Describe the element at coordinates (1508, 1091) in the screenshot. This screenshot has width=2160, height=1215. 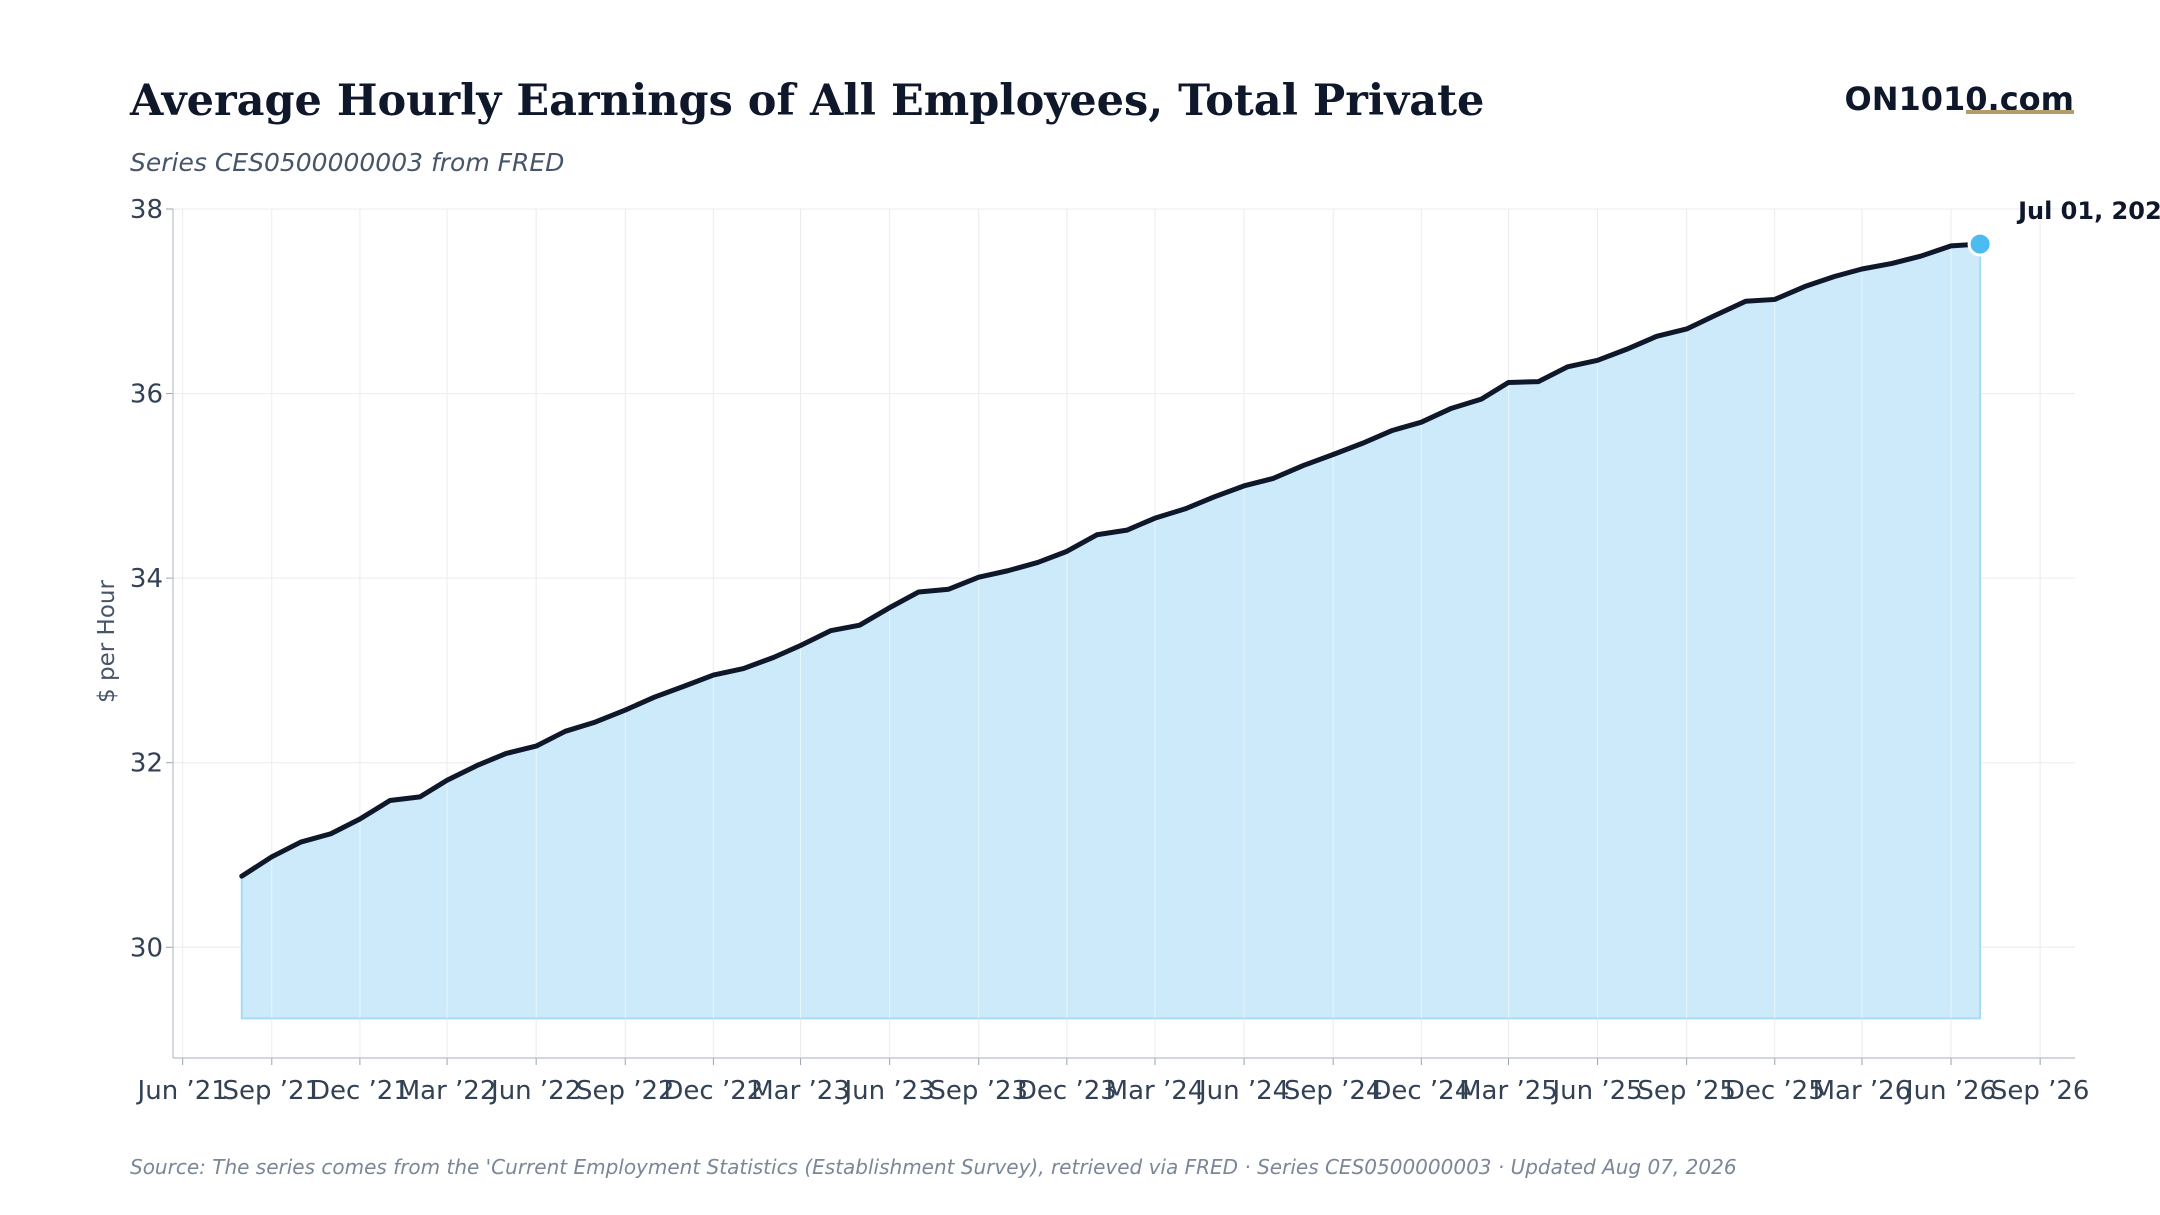
I see `x-tick-label: Mar ’25` at that location.